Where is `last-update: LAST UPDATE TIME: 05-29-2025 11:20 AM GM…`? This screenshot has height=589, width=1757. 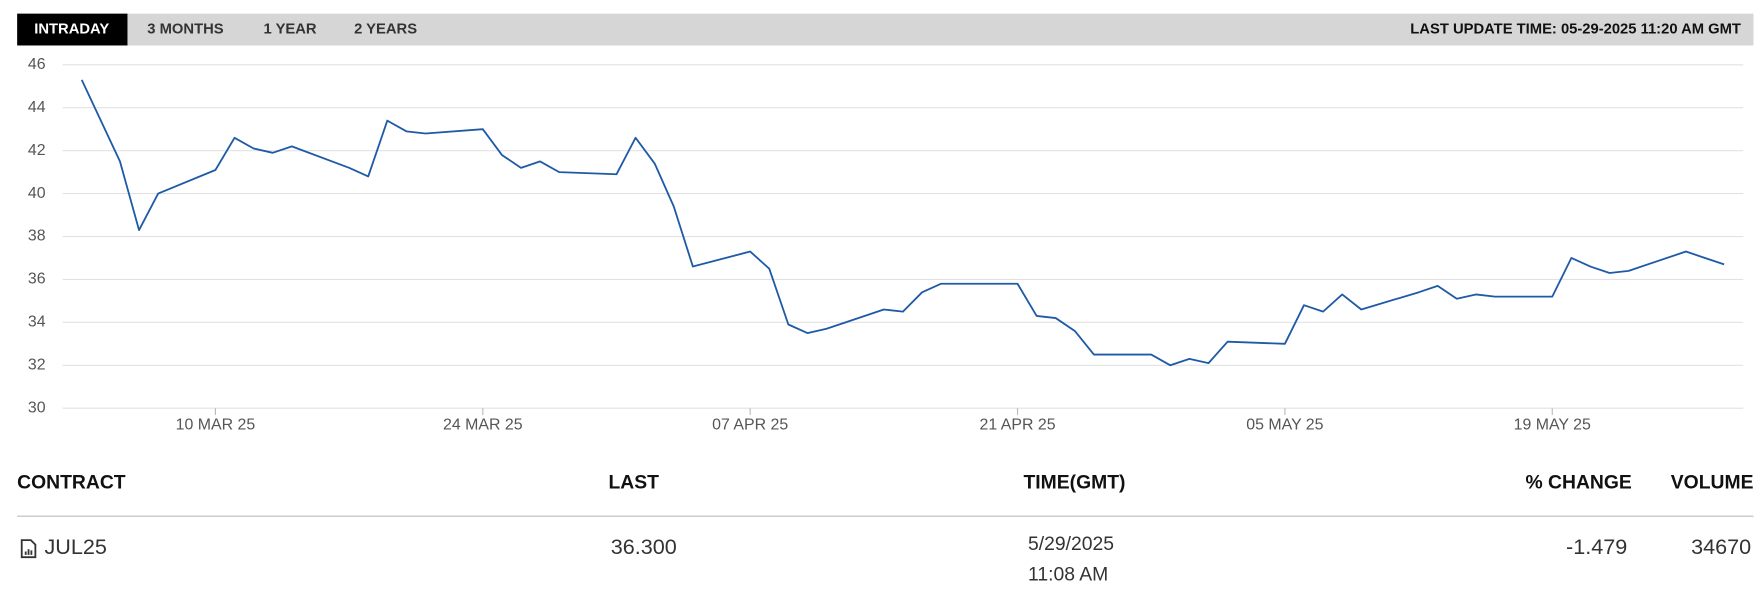
last-update: LAST UPDATE TIME: 05-29-2025 11:20 AM GM… is located at coordinates (1575, 29).